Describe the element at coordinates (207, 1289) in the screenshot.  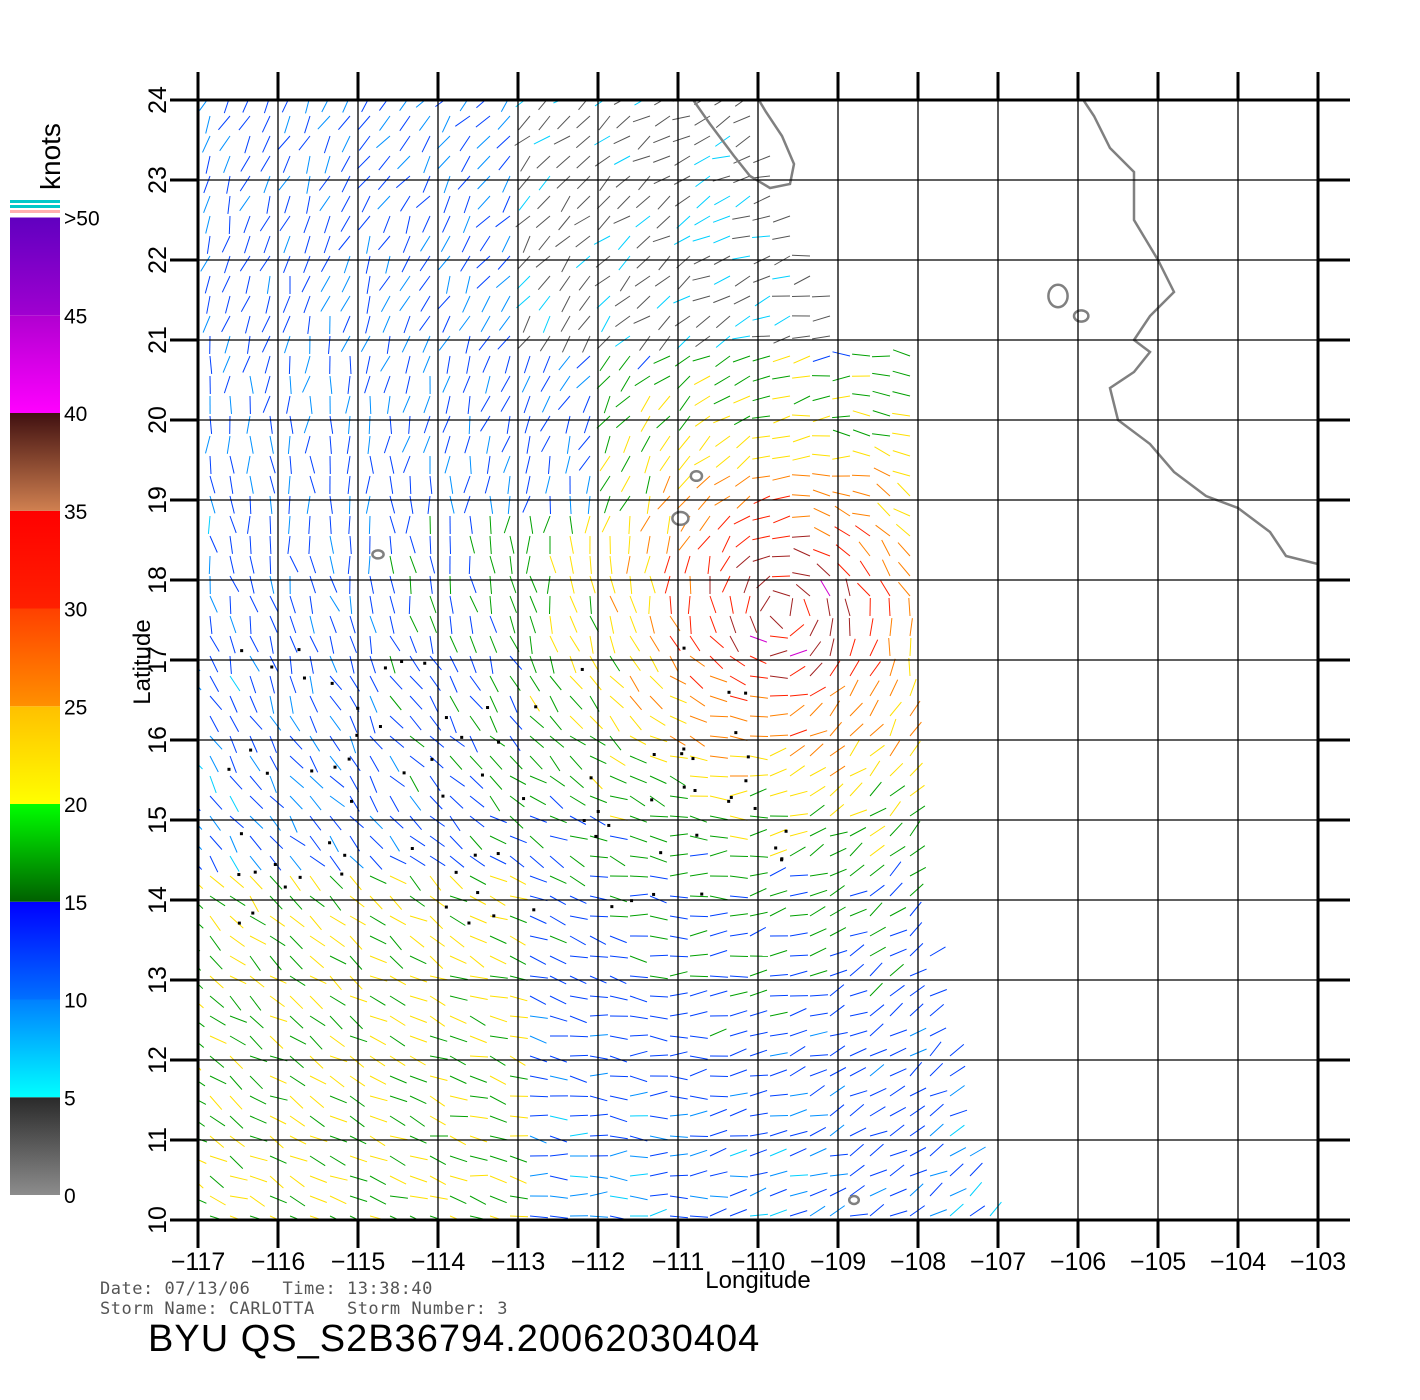
I see `date-value: 07/13/06` at that location.